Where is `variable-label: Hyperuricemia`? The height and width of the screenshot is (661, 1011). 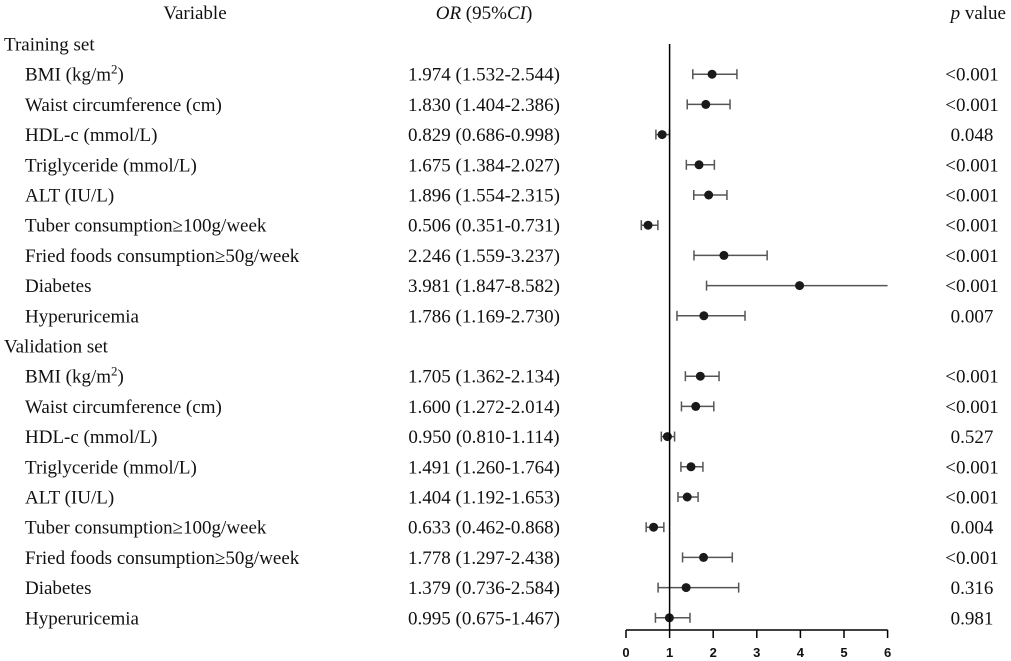
variable-label: Hyperuricemia is located at coordinates (82, 316).